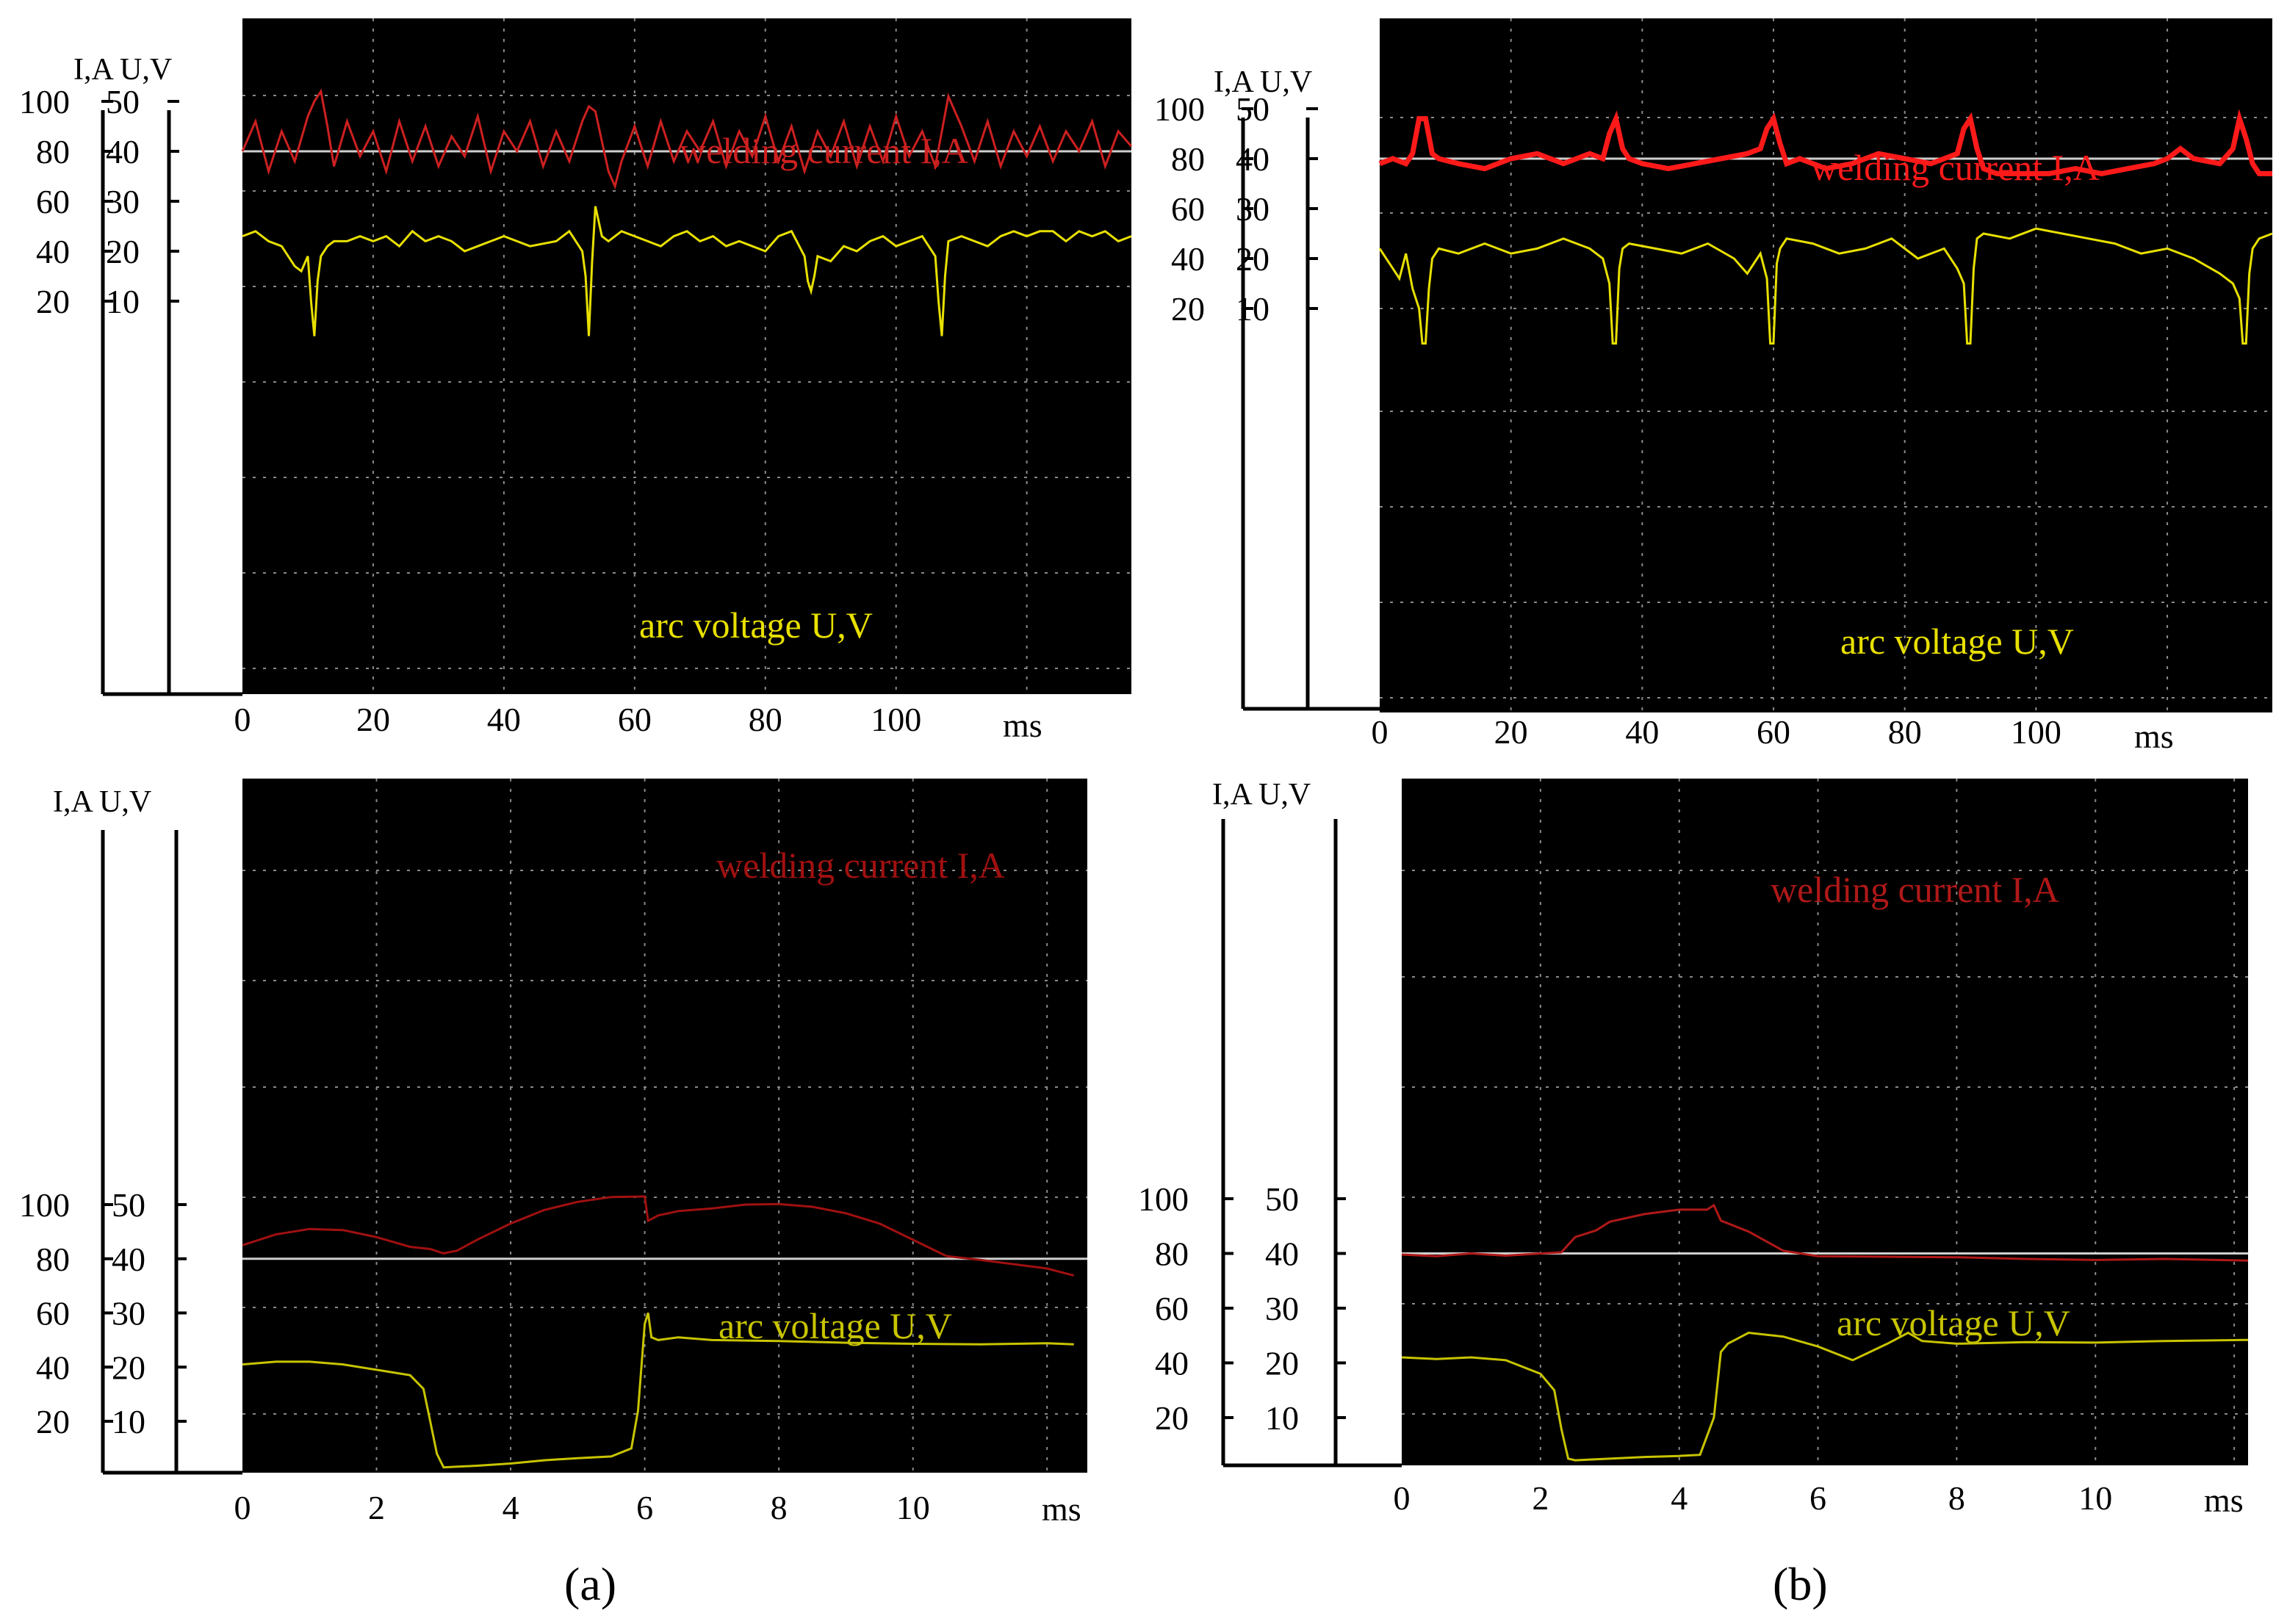 Image resolution: width=2287 pixels, height=1624 pixels. I want to click on x-tick-label: 100, so click(896, 719).